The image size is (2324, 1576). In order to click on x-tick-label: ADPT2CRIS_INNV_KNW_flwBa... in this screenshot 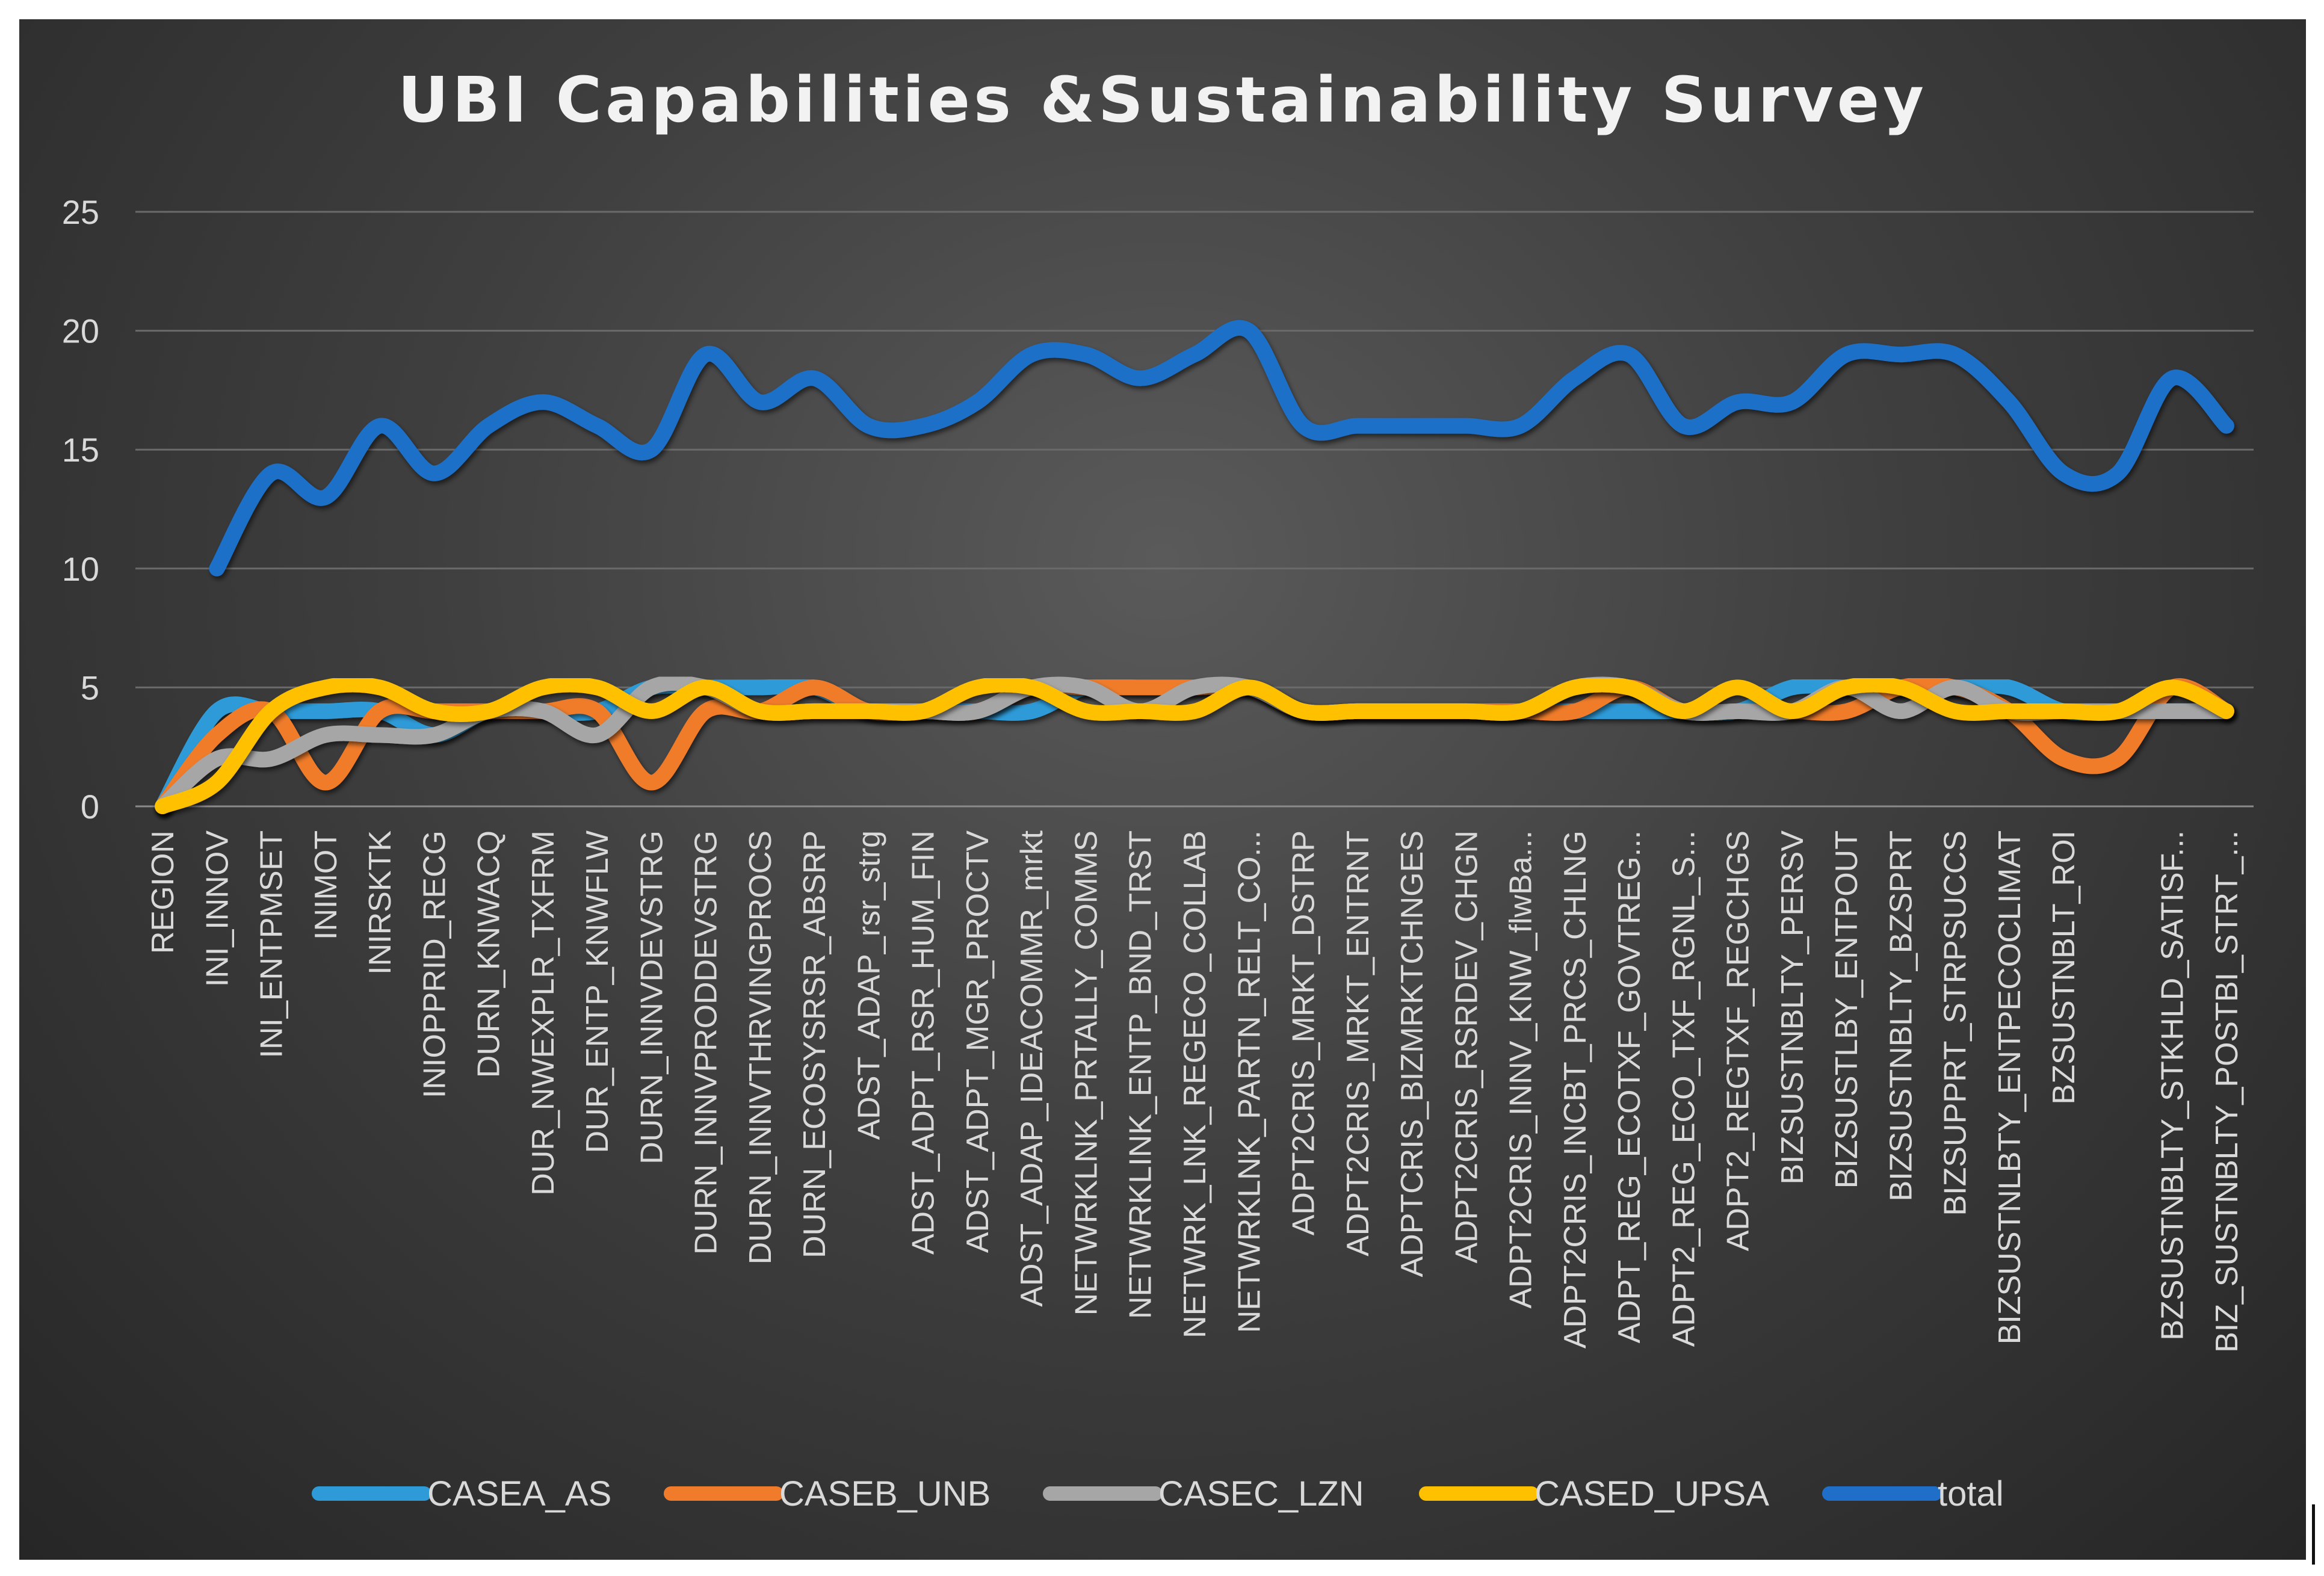, I will do `click(1521, 1070)`.